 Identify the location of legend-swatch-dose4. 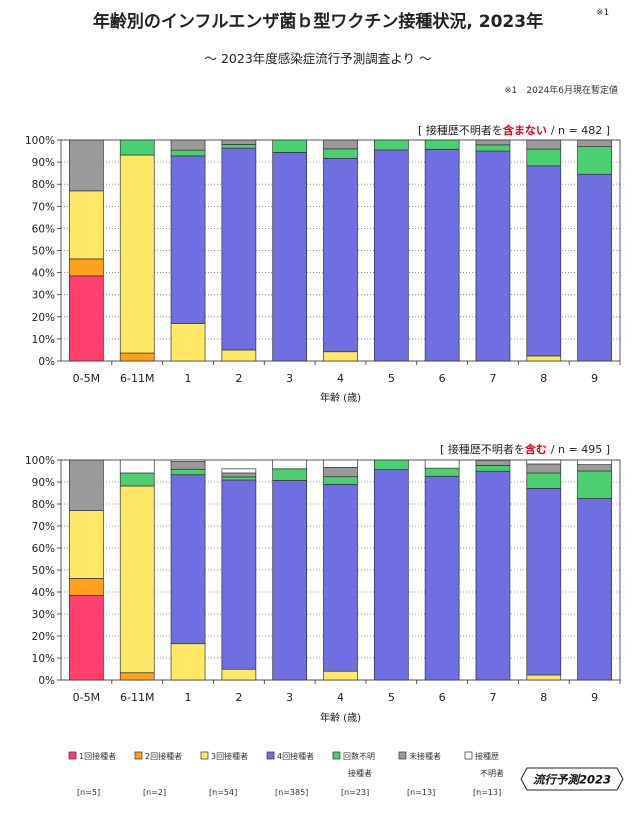
(270, 755).